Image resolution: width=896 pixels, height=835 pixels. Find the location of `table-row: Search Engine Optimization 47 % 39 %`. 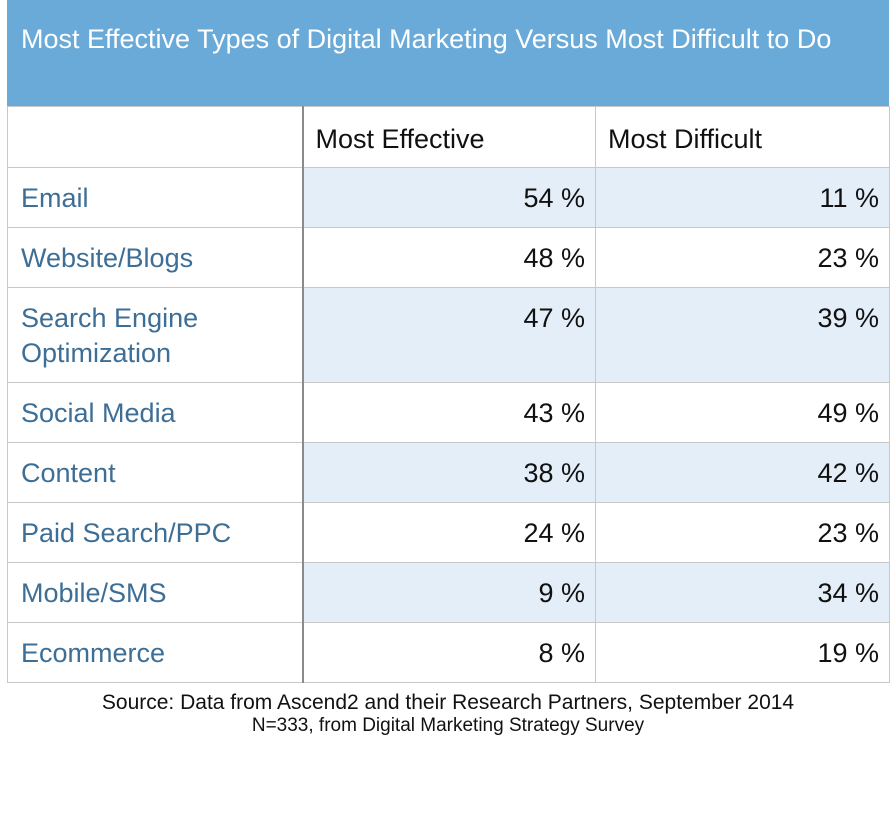

table-row: Search Engine Optimization 47 % 39 % is located at coordinates (448, 335).